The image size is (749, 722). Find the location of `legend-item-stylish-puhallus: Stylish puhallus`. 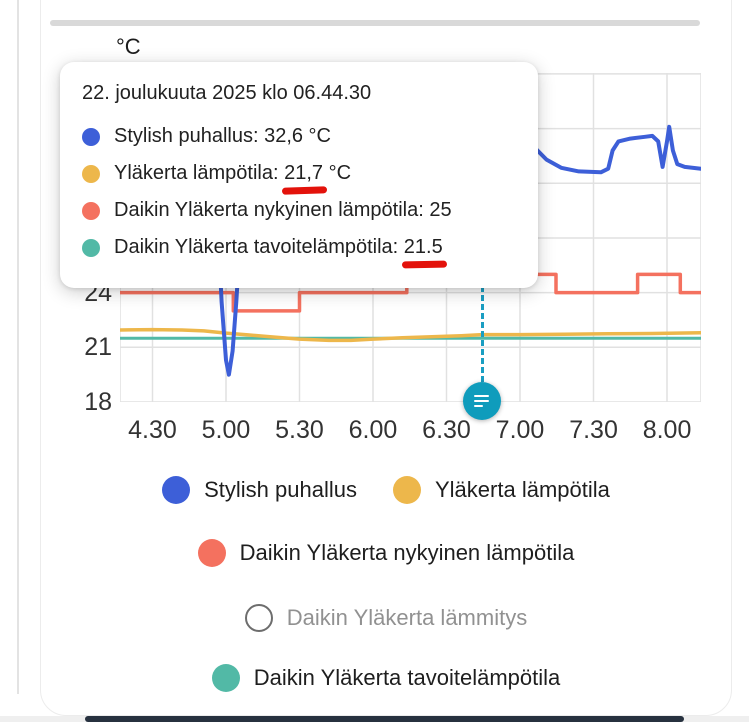

legend-item-stylish-puhallus: Stylish puhallus is located at coordinates (259, 490).